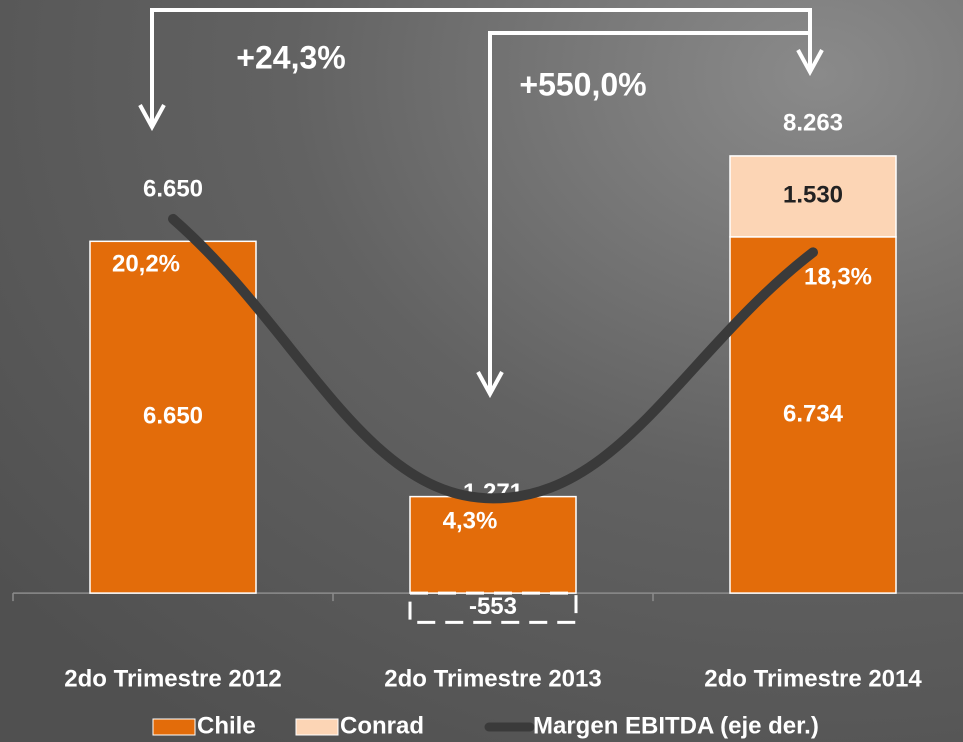  I want to click on value-label: 6.734, so click(813, 413).